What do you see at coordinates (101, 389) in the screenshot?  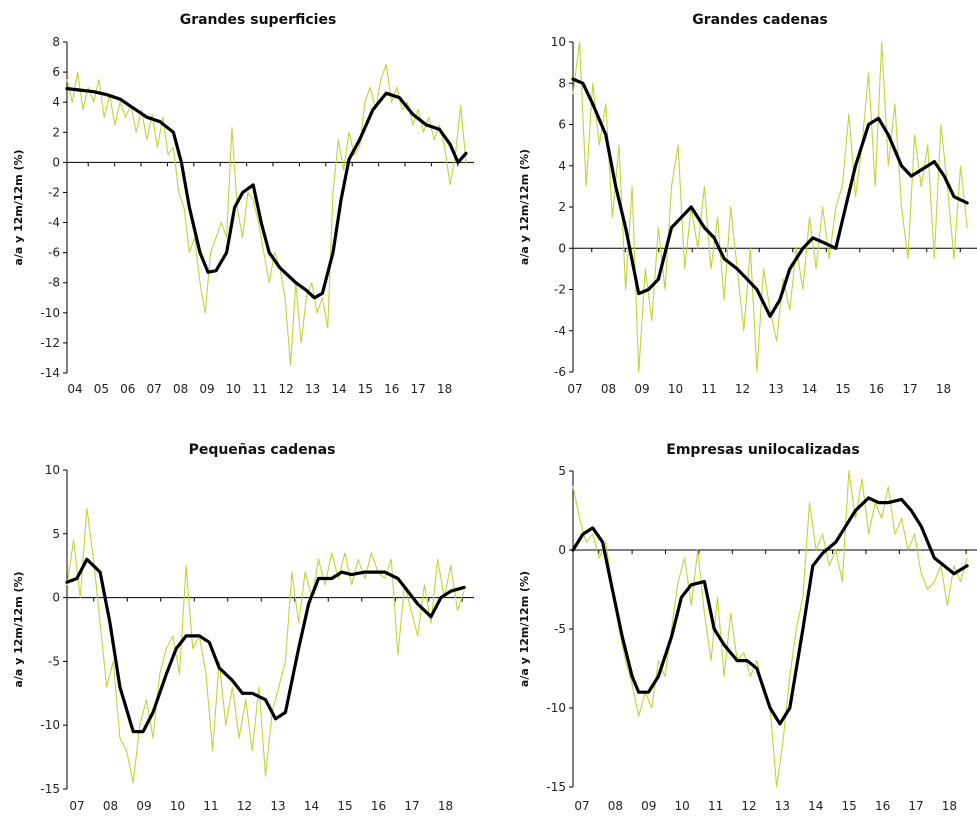 I see `x-tick-label: 05` at bounding box center [101, 389].